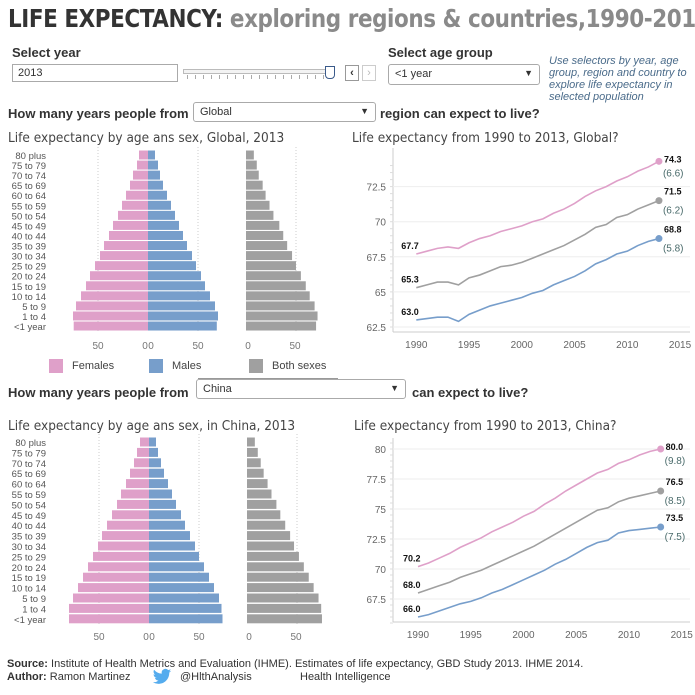 The width and height of the screenshot is (695, 695). Describe the element at coordinates (680, 345) in the screenshot. I see `x-tick-label: 2015` at that location.